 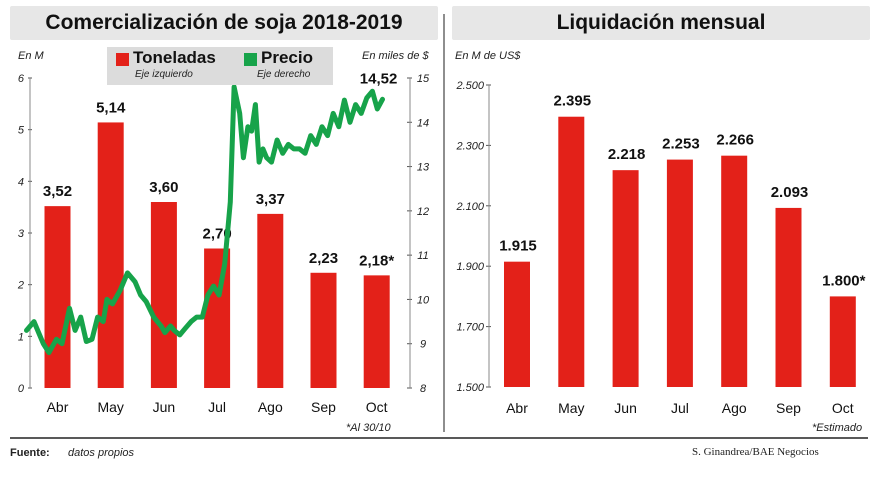 I want to click on left-axis-tick: 3, so click(x=21, y=234).